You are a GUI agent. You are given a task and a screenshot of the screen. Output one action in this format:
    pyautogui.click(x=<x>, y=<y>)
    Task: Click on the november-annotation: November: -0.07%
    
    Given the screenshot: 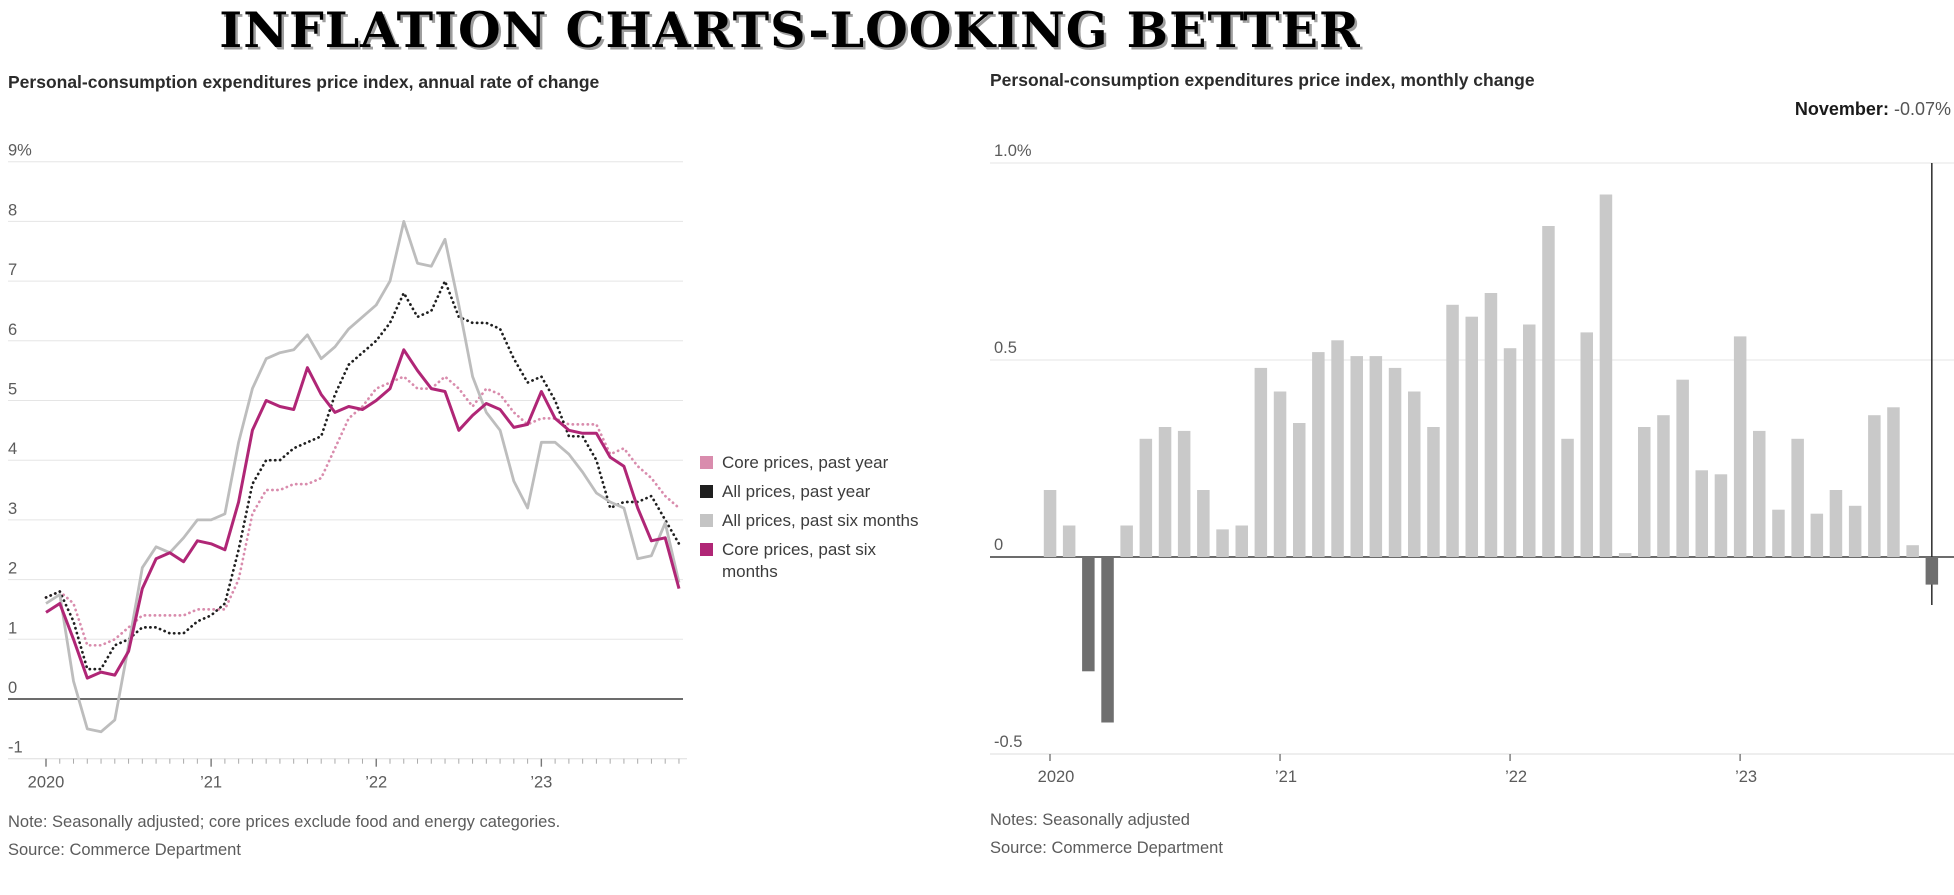 What is the action you would take?
    pyautogui.click(x=1873, y=109)
    